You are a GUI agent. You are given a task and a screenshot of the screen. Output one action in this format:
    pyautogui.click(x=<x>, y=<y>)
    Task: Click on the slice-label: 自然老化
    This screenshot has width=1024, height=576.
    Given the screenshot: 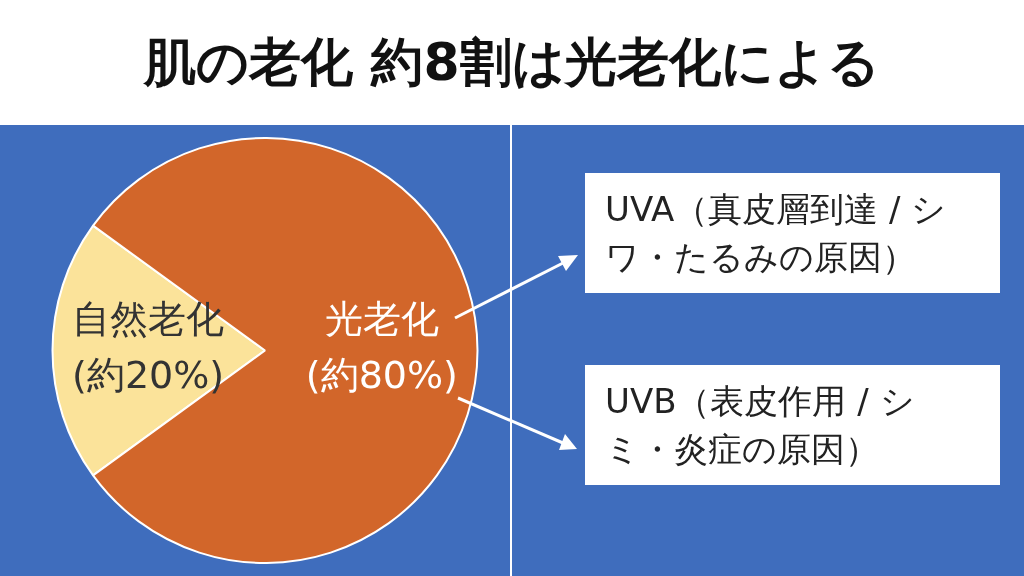 What is the action you would take?
    pyautogui.click(x=148, y=319)
    